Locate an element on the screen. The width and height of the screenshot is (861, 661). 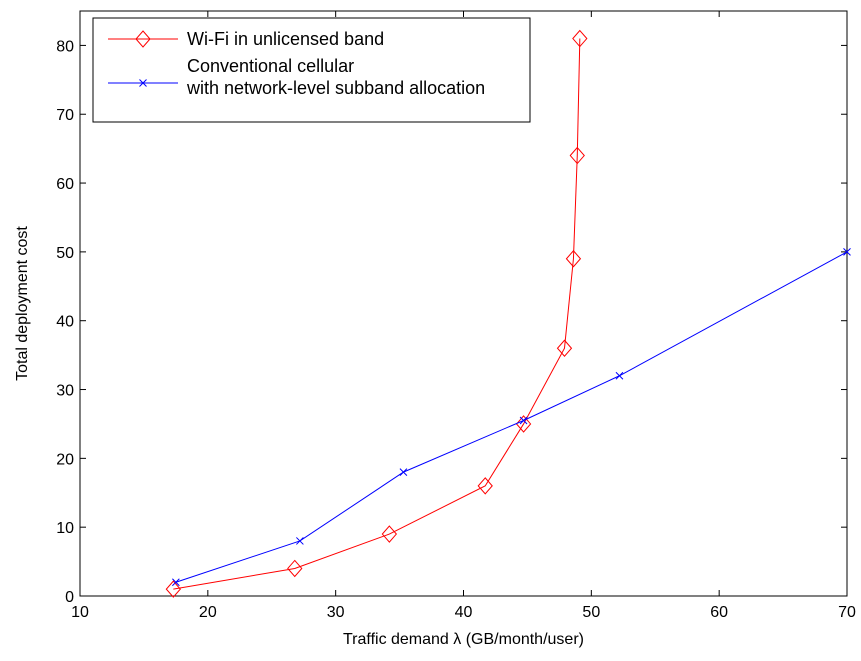
y-tick-label: 30 is located at coordinates (65, 391).